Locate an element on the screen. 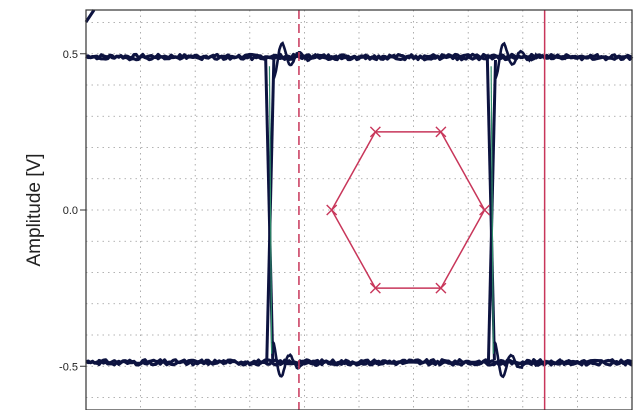 The image size is (635, 410). y-tick-label: 0.0 is located at coordinates (70, 211).